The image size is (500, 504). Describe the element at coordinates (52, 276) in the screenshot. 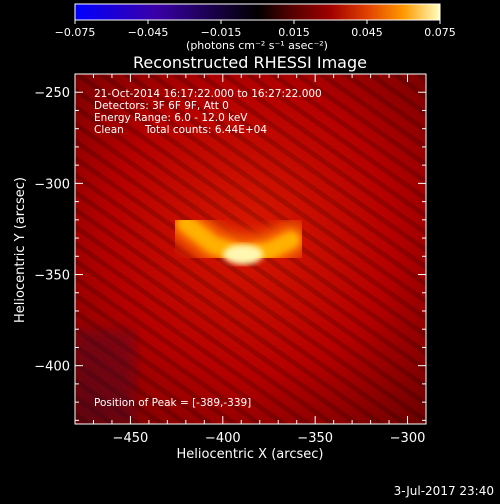

I see `y-tick-label: −350` at that location.